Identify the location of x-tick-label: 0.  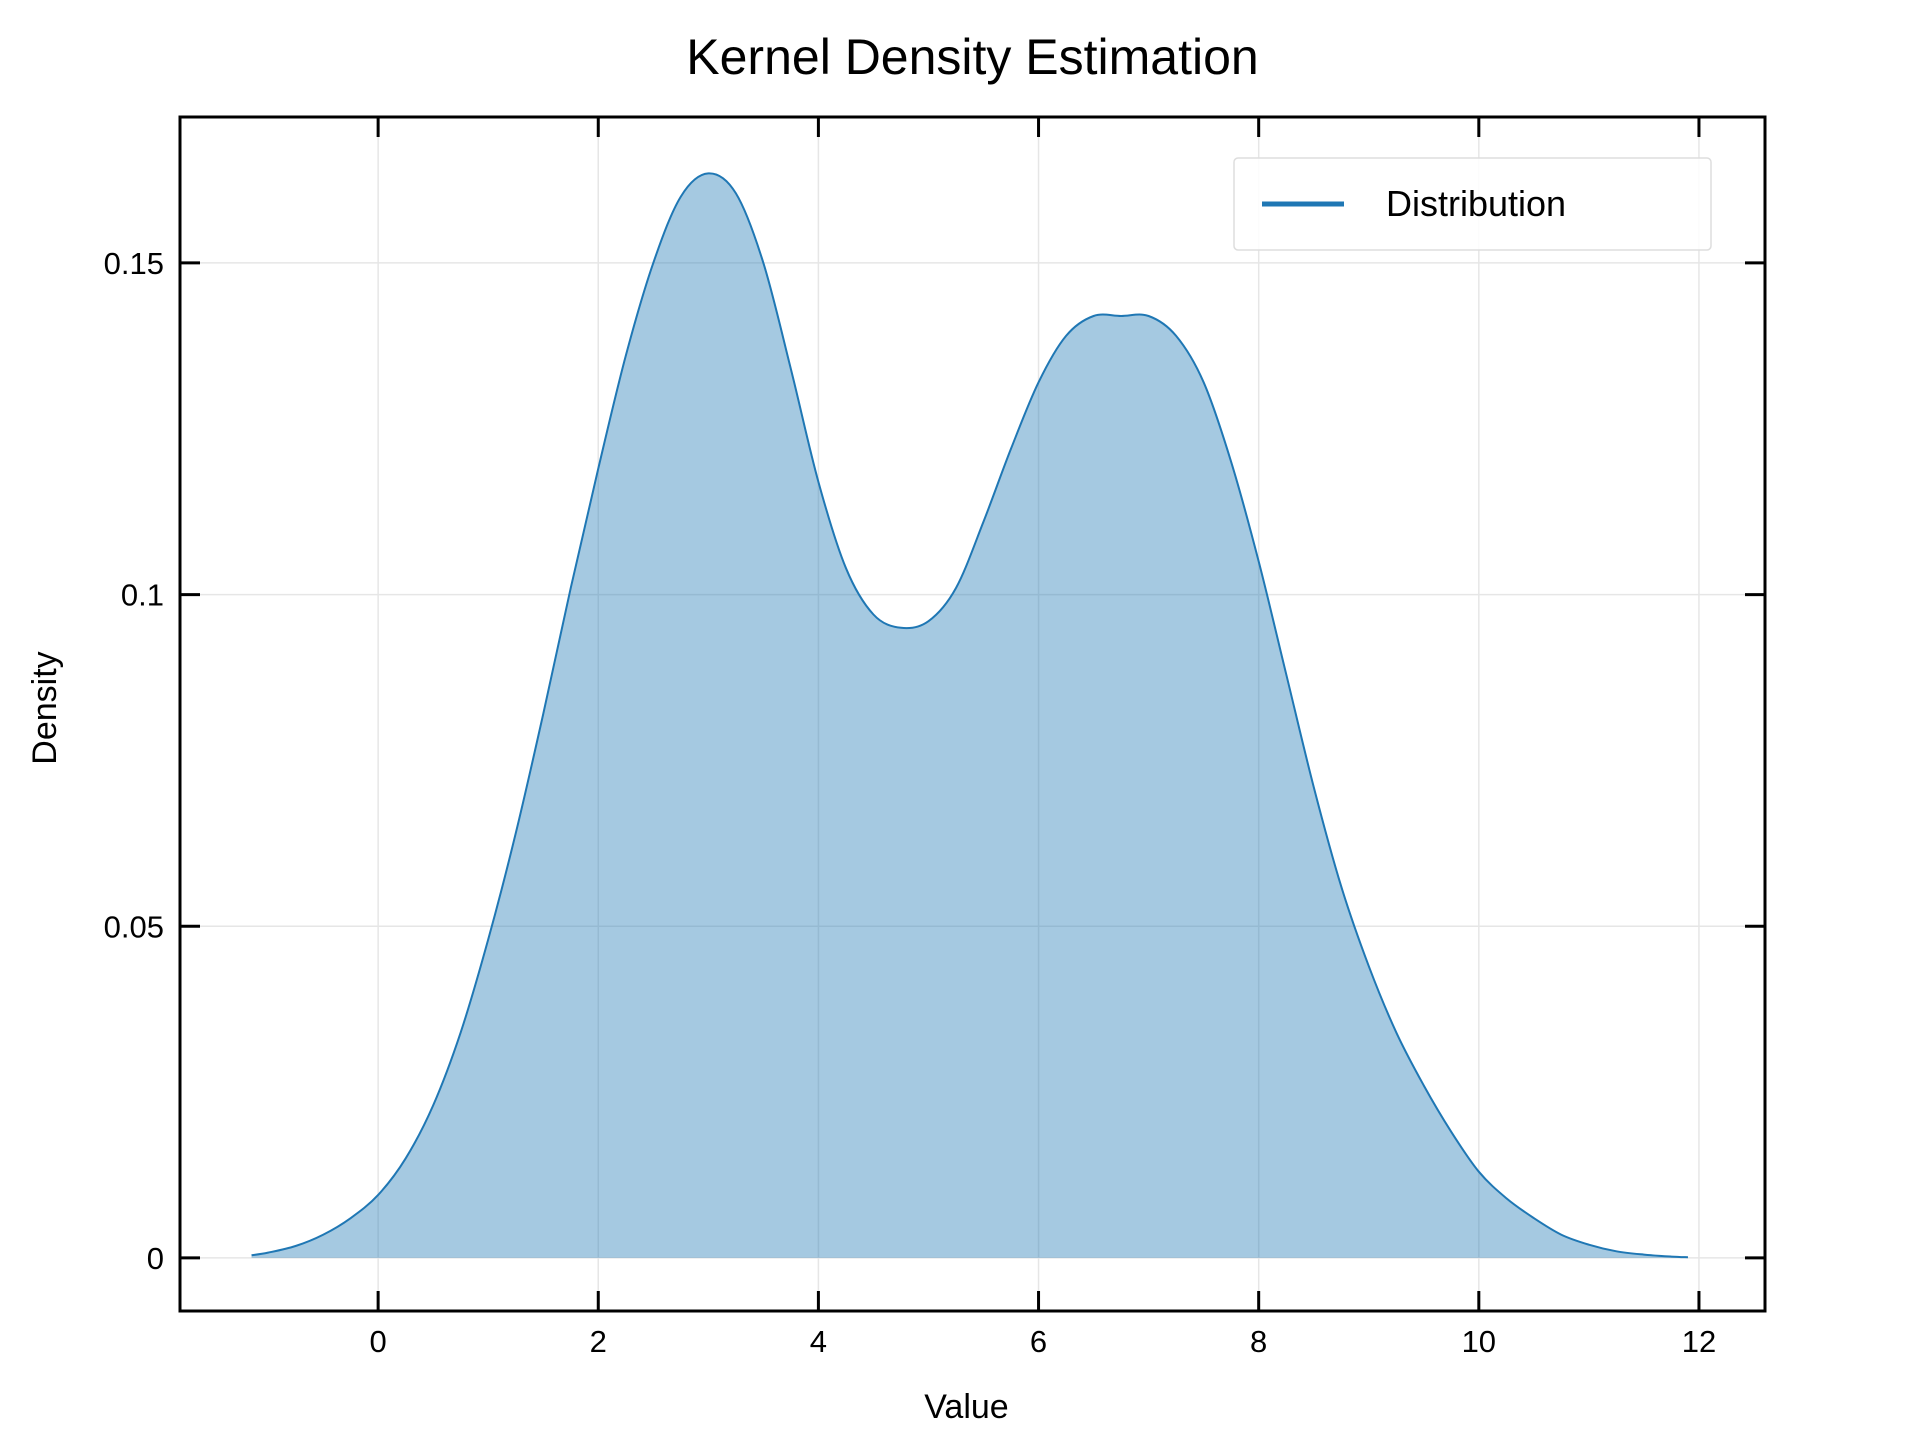
(378, 1341).